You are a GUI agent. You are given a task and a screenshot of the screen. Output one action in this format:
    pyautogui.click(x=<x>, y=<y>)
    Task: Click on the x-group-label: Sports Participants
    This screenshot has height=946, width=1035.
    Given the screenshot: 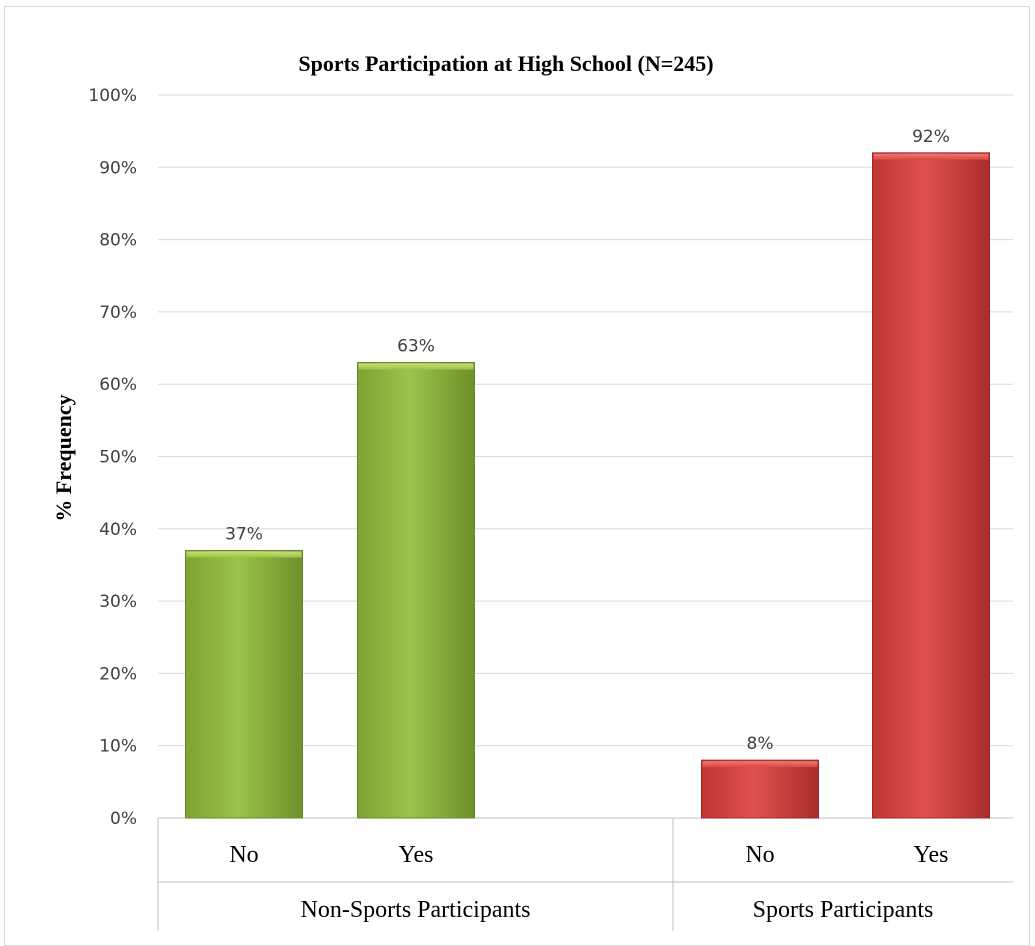 What is the action you would take?
    pyautogui.click(x=843, y=910)
    